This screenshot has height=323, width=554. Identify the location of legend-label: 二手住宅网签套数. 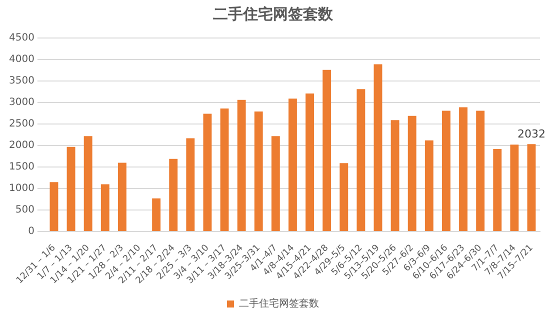
(279, 304).